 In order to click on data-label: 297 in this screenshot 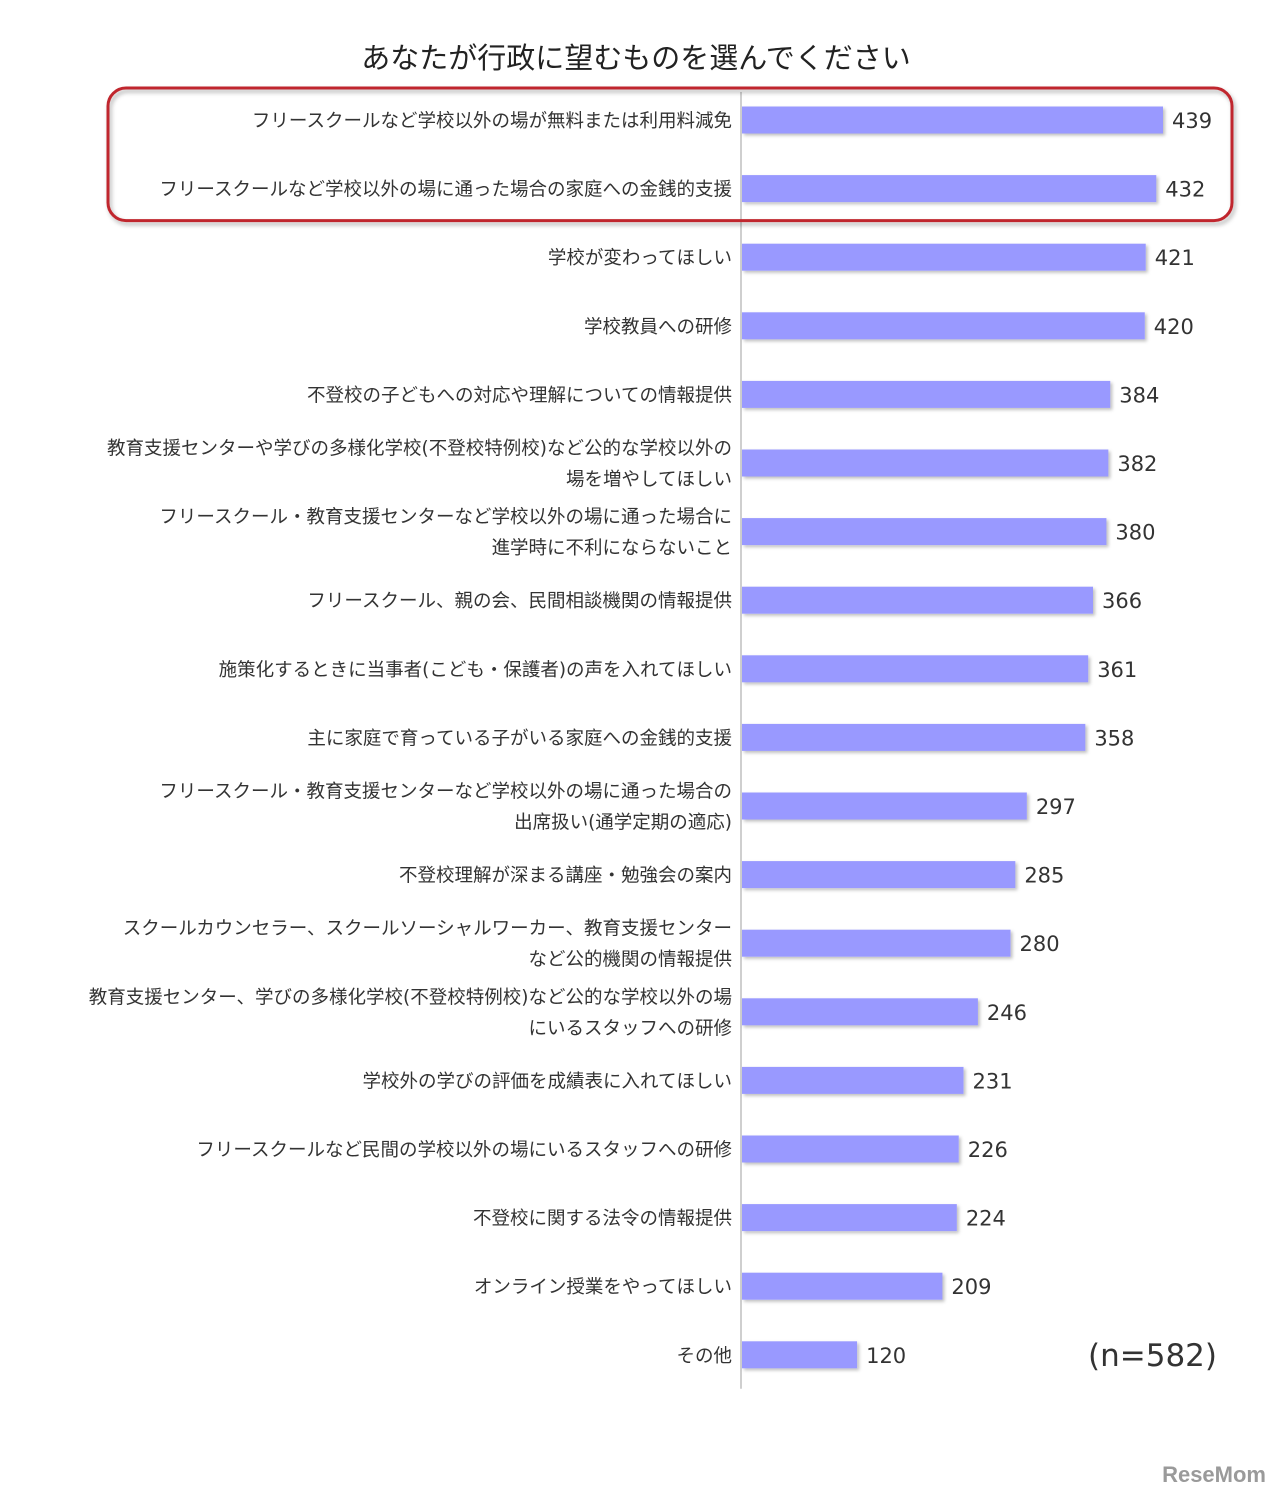, I will do `click(1056, 807)`.